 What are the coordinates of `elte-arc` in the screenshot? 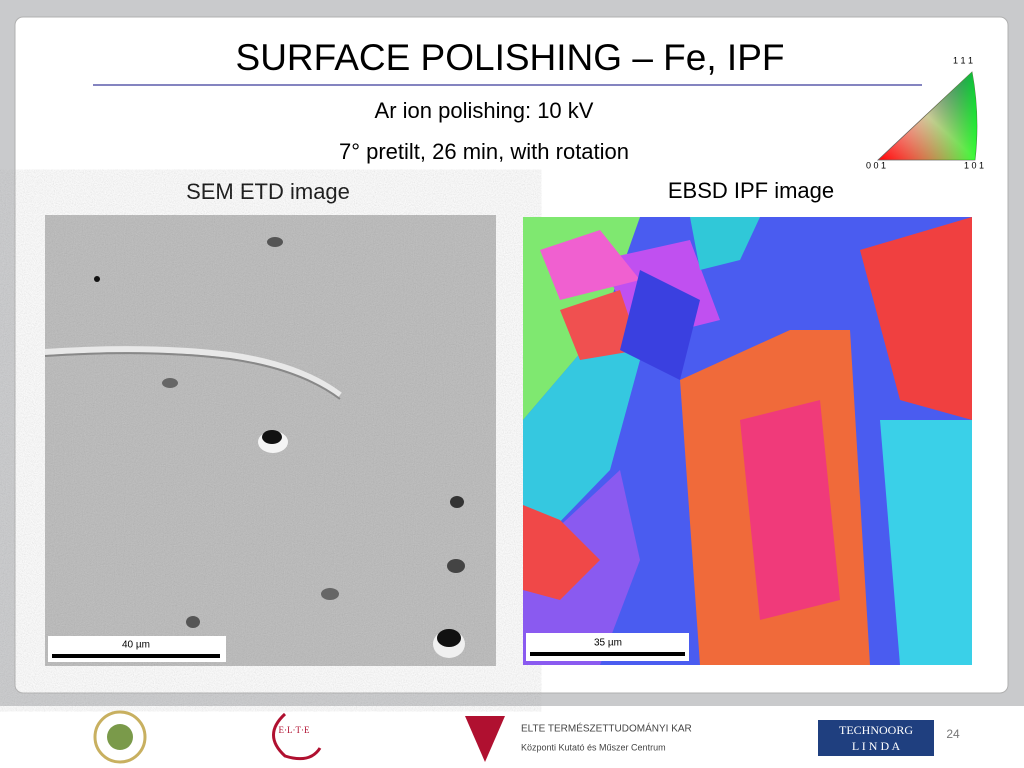 It's located at (297, 736).